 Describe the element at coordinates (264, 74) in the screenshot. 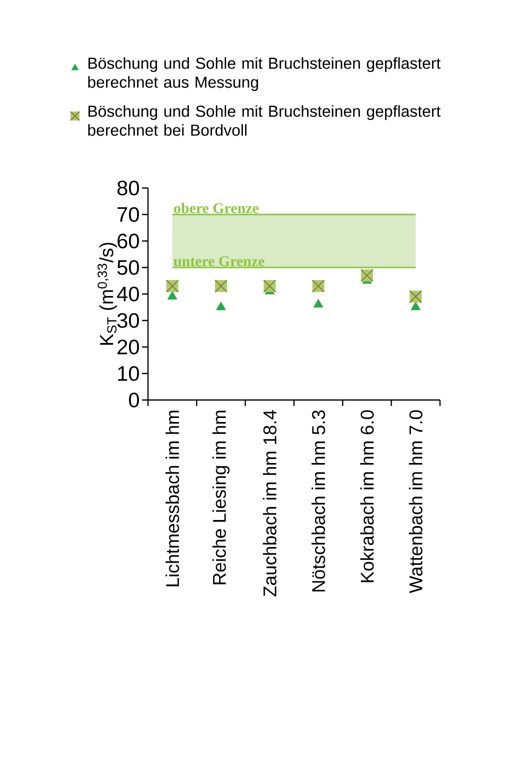

I see `legend-label: Böschung und Sohle mit Bruchsteinen gepflastert berechnet aus Messung` at that location.